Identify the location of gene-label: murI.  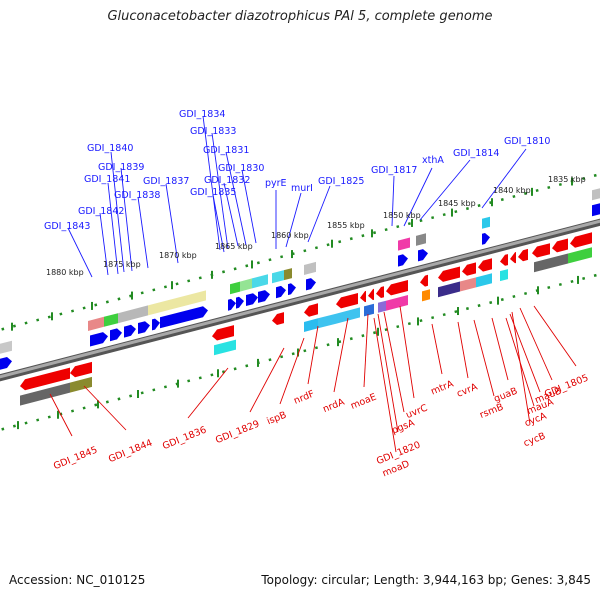
(302, 188).